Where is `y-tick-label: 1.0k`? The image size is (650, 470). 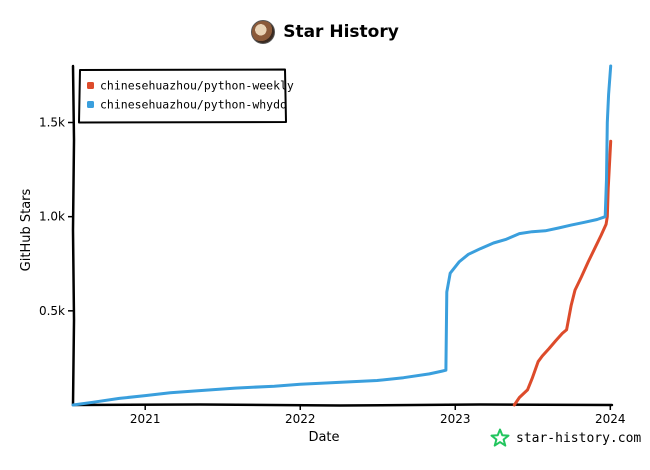
y-tick-label: 1.0k is located at coordinates (52, 217).